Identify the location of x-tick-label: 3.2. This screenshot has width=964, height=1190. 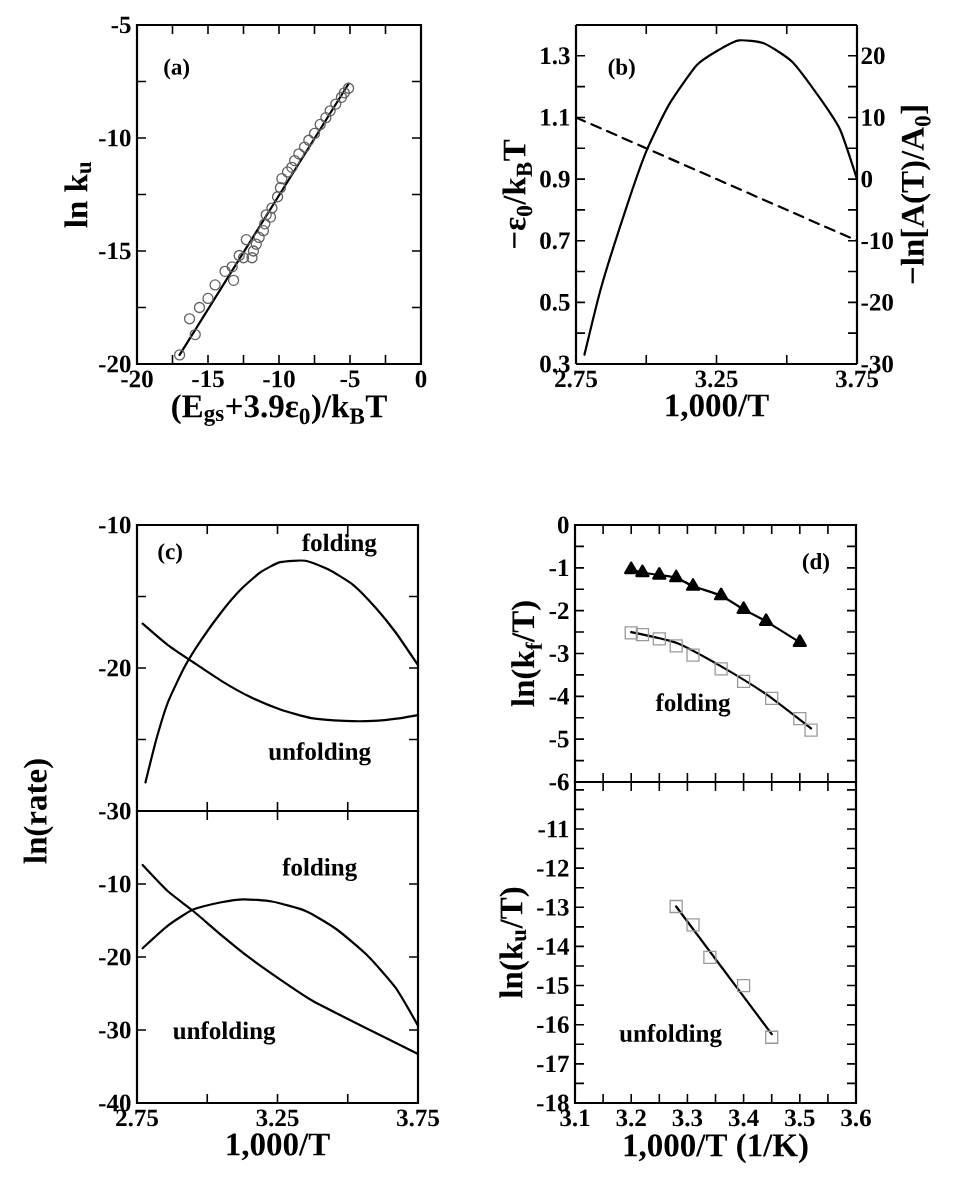
(631, 1118).